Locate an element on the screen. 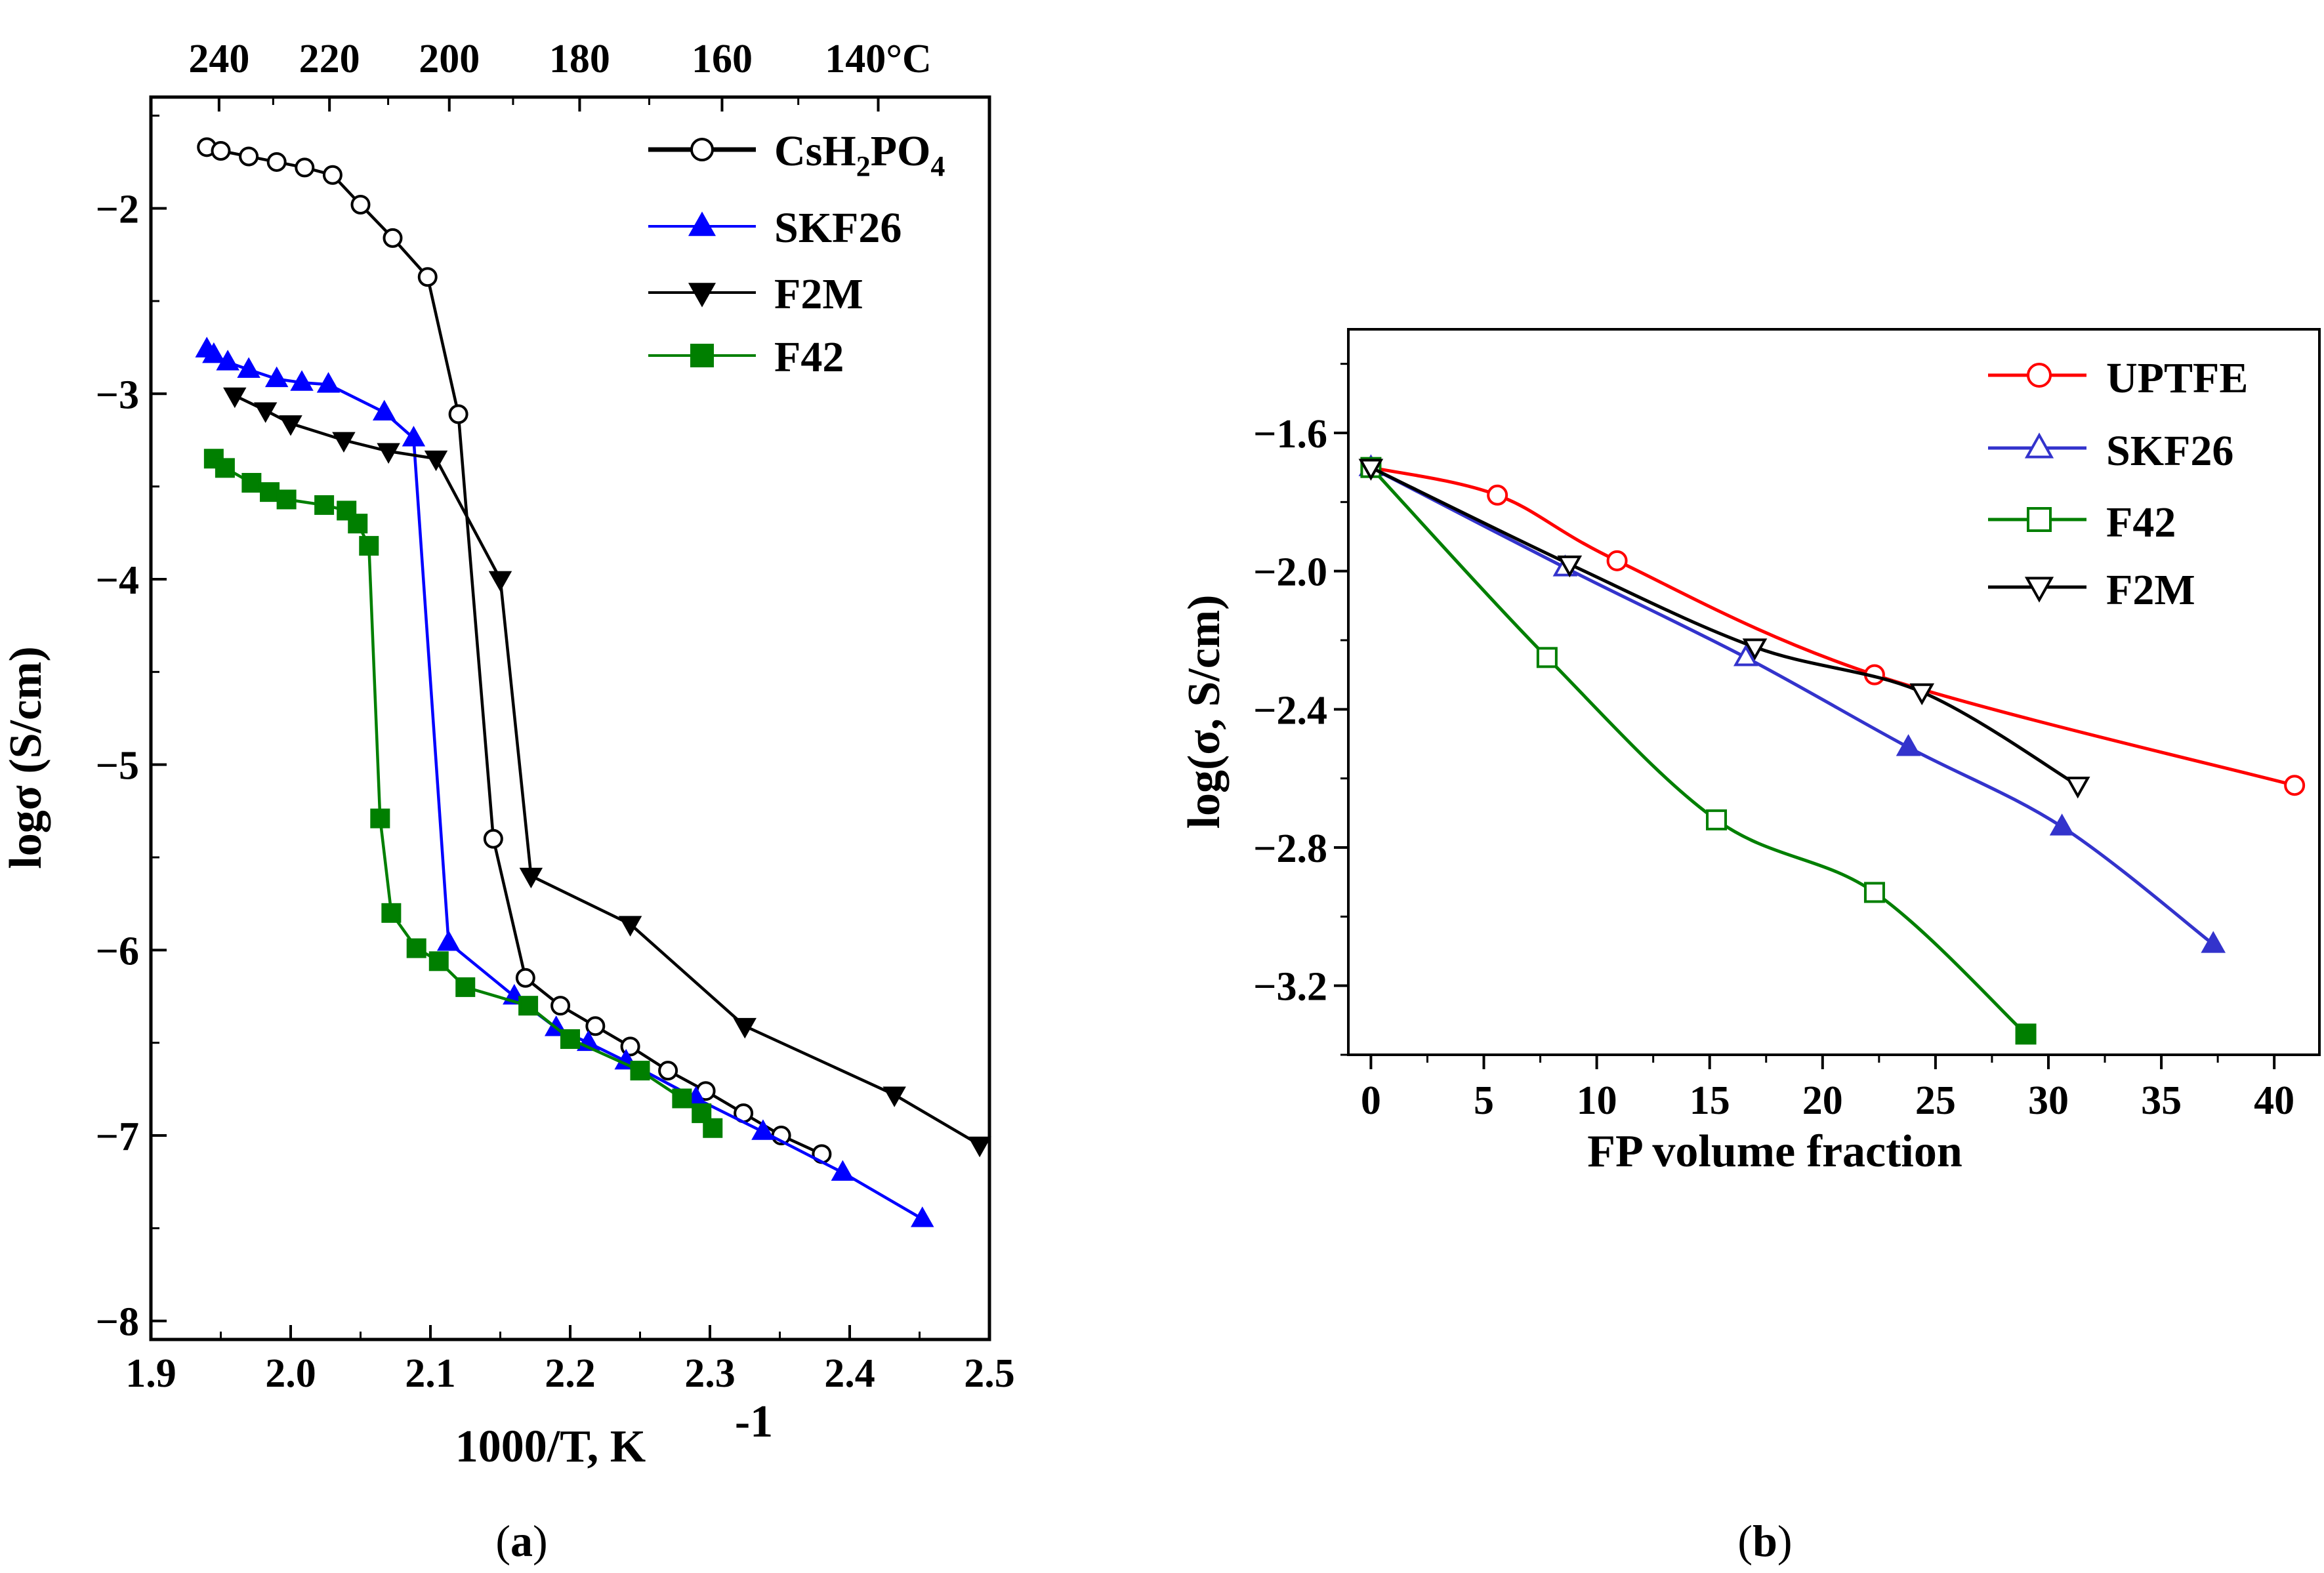  x-tick-label-b: 30 is located at coordinates (2048, 1100).